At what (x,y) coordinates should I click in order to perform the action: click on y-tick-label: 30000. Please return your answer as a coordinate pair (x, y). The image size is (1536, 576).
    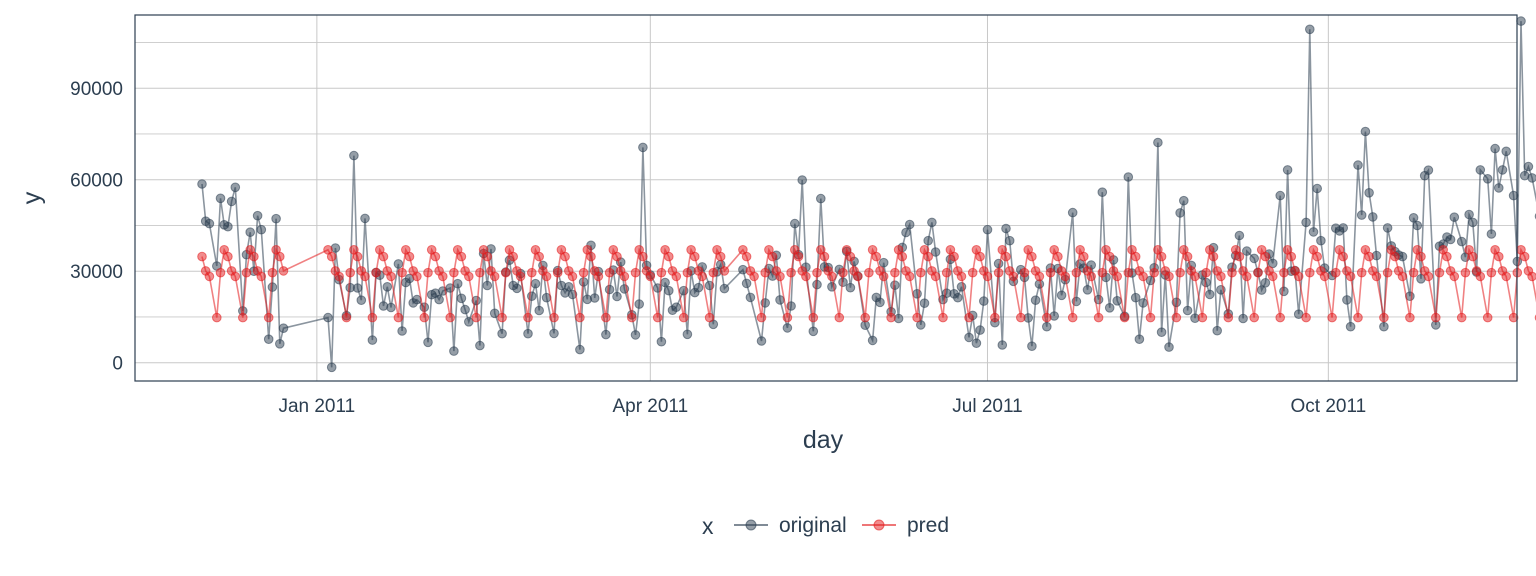
    Looking at the image, I should click on (96, 272).